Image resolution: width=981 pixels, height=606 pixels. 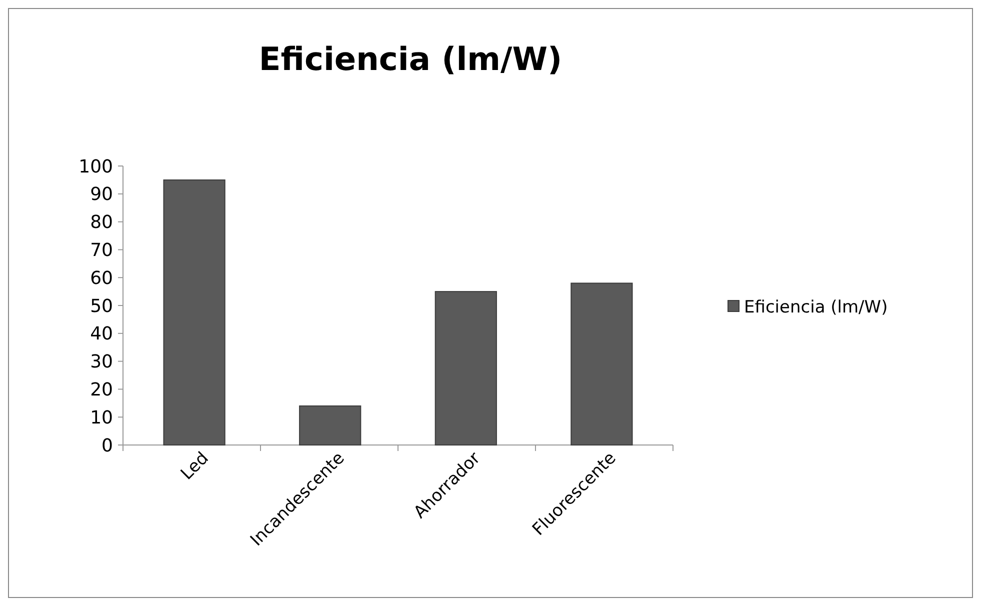 I want to click on y-tick-label: 70, so click(x=101, y=250).